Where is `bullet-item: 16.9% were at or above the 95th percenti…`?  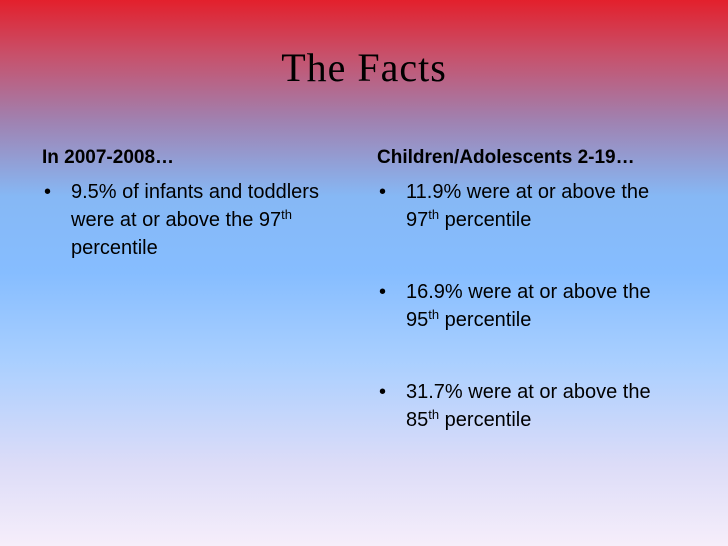 bullet-item: 16.9% were at or above the 95th percenti… is located at coordinates (521, 306).